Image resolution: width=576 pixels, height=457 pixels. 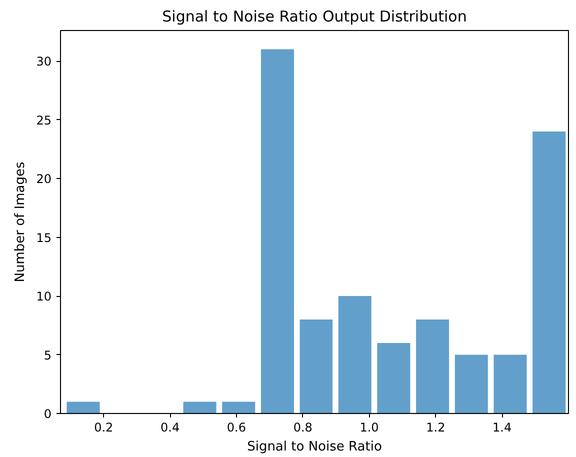 I want to click on x-tick-label: 0.4, so click(x=170, y=427).